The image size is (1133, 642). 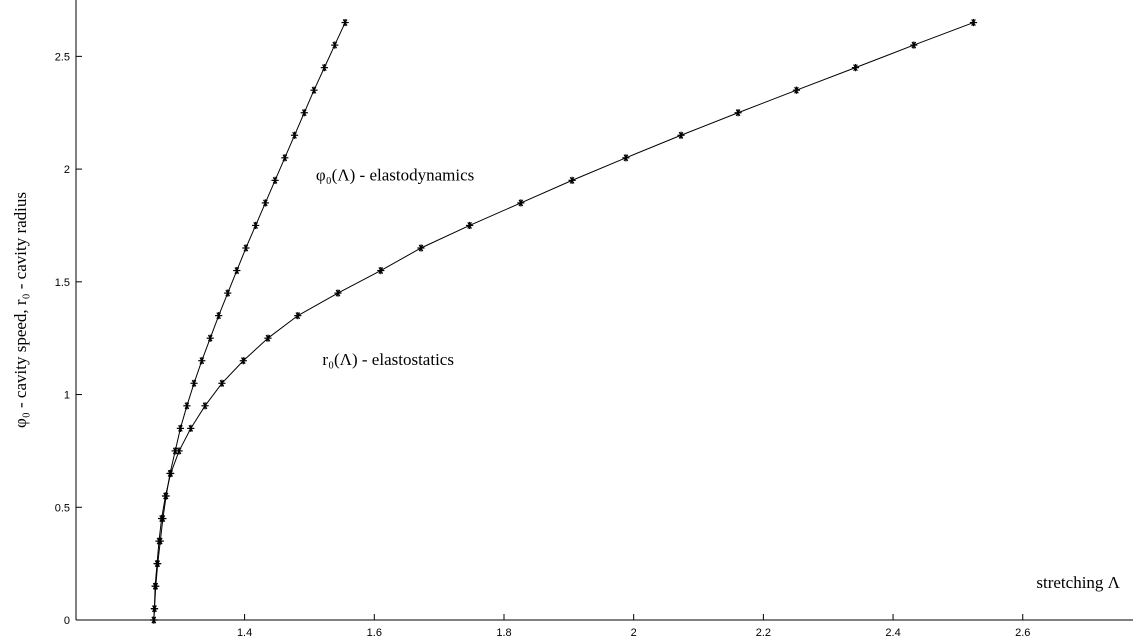 What do you see at coordinates (62, 283) in the screenshot?
I see `y-tick-label: 1.5` at bounding box center [62, 283].